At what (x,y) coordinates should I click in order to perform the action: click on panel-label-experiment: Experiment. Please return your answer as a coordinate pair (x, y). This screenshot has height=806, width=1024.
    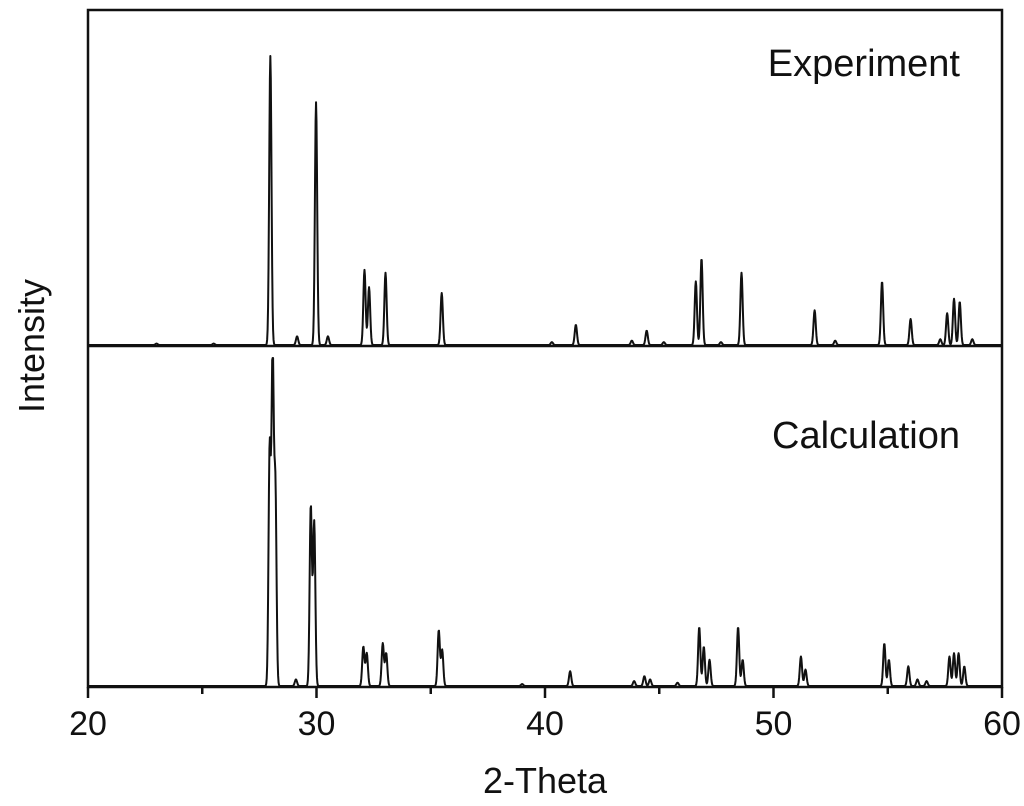
    Looking at the image, I should click on (864, 64).